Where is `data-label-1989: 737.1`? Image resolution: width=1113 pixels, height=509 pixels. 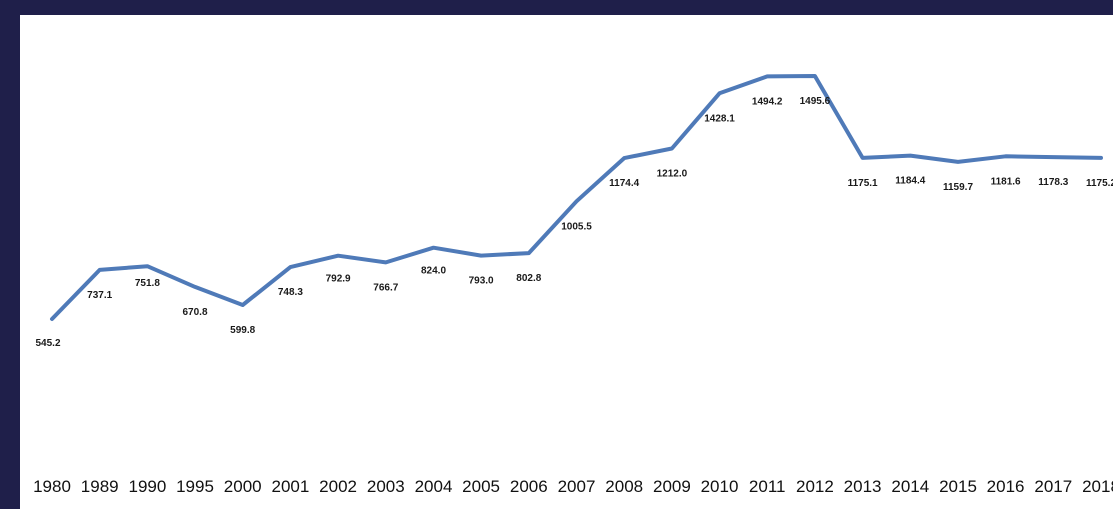
data-label-1989: 737.1 is located at coordinates (99, 295).